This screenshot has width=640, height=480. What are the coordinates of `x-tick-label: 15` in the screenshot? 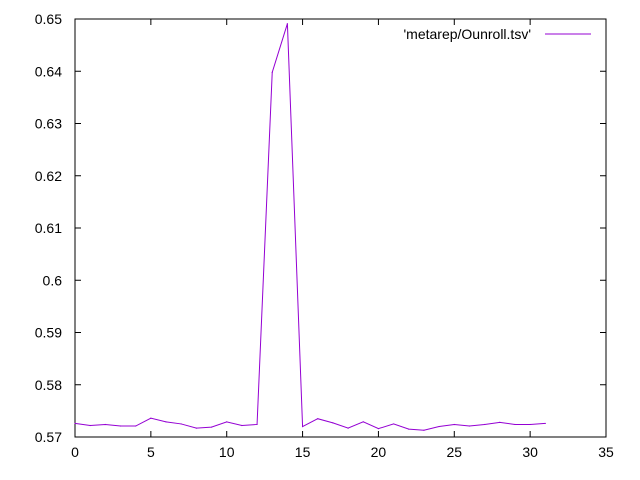 It's located at (303, 452).